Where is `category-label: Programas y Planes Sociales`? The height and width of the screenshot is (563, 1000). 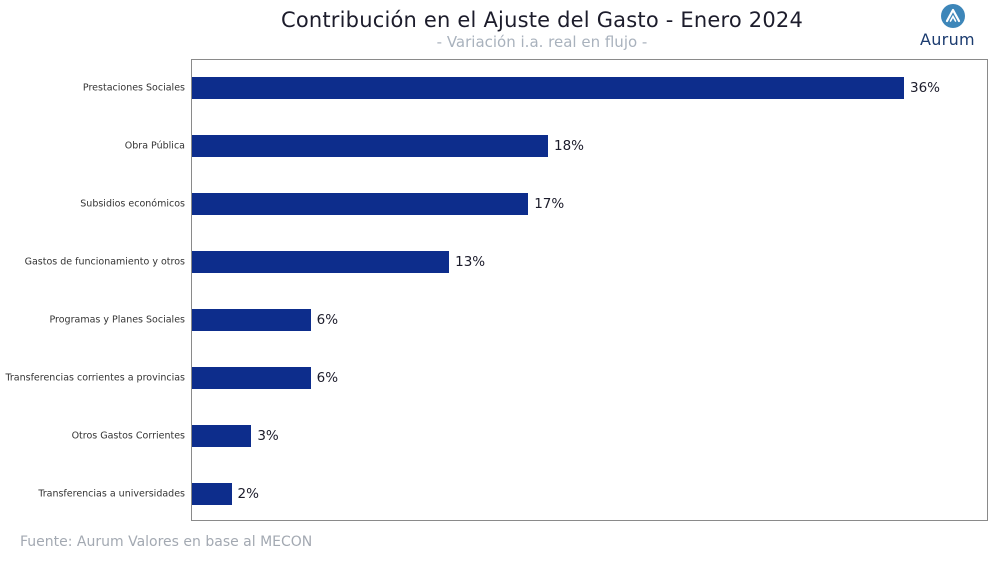
category-label: Programas y Planes Sociales is located at coordinates (117, 320).